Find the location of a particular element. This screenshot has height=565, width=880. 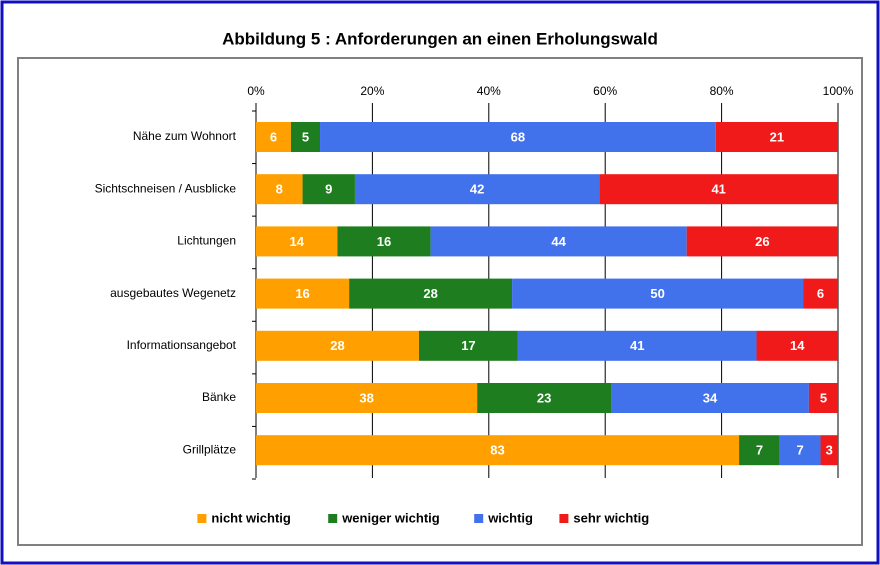

y-tick-label: Grillplätze is located at coordinates (210, 449).